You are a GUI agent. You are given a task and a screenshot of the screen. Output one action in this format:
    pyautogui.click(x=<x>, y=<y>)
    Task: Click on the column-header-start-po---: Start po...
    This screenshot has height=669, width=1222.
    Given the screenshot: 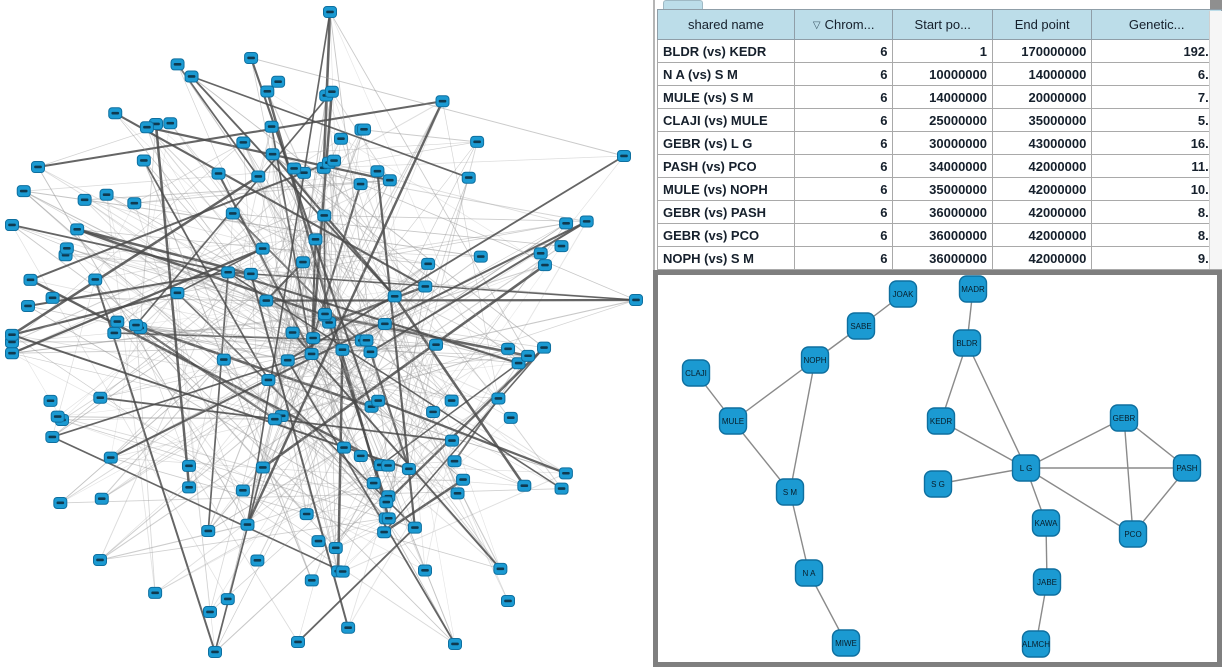 What is the action you would take?
    pyautogui.click(x=942, y=24)
    